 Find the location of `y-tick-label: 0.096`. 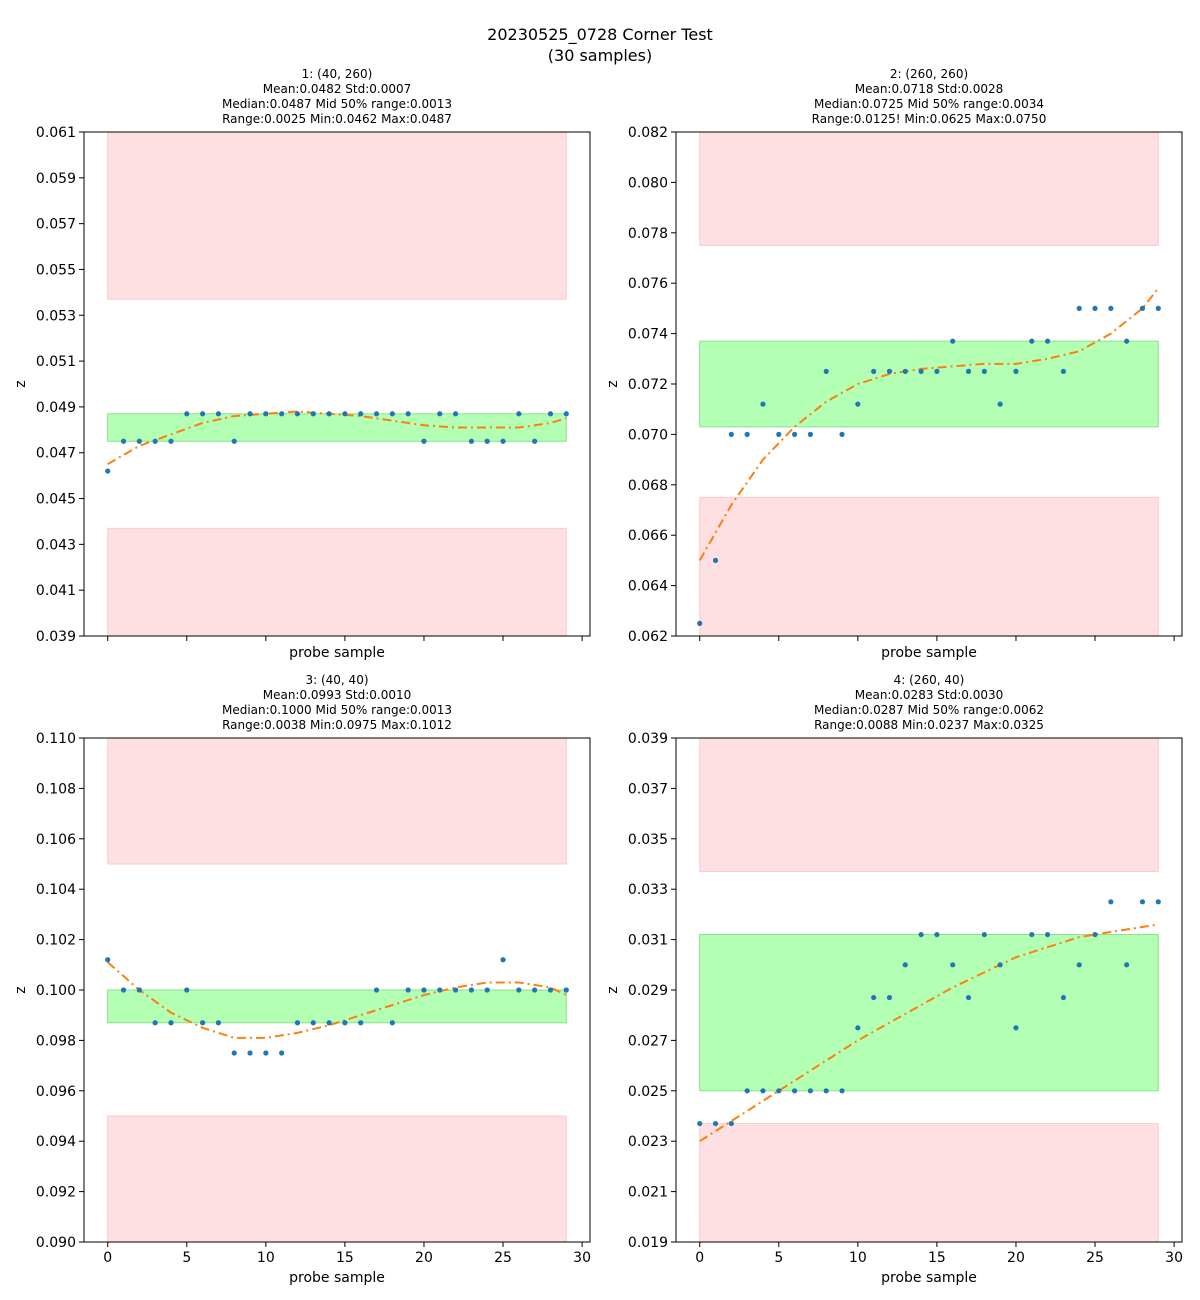

y-tick-label: 0.096 is located at coordinates (56, 1092).